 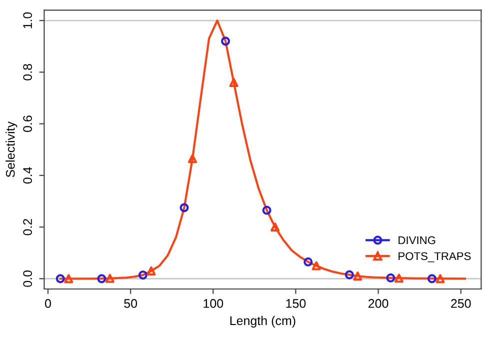 What do you see at coordinates (263, 322) in the screenshot?
I see `x-axis-title: Length (cm)` at bounding box center [263, 322].